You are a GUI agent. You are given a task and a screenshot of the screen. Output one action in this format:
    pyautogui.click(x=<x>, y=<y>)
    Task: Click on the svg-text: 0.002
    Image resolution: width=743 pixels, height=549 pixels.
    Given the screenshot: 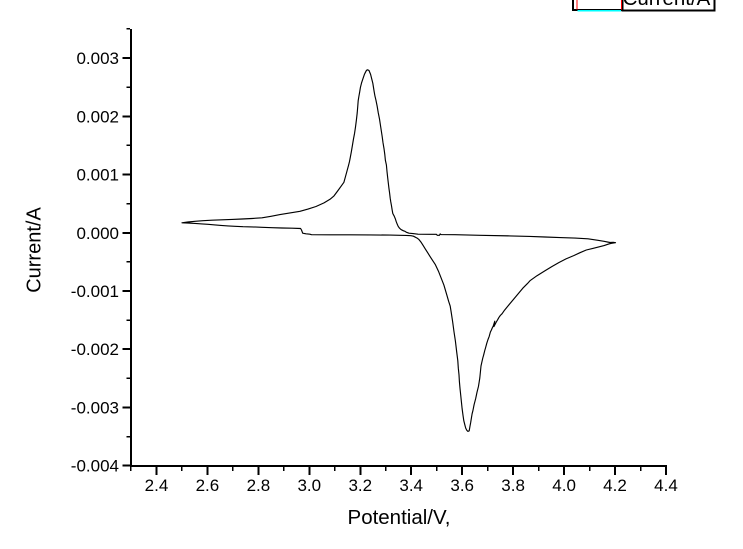 What is the action you would take?
    pyautogui.click(x=97, y=116)
    